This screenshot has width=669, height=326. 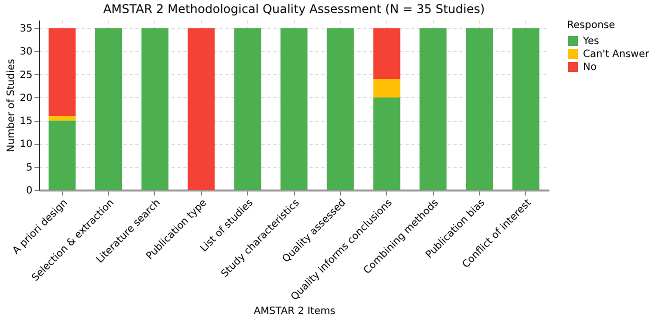 What do you see at coordinates (26, 144) in the screenshot?
I see `y-tick-label: 10` at bounding box center [26, 144].